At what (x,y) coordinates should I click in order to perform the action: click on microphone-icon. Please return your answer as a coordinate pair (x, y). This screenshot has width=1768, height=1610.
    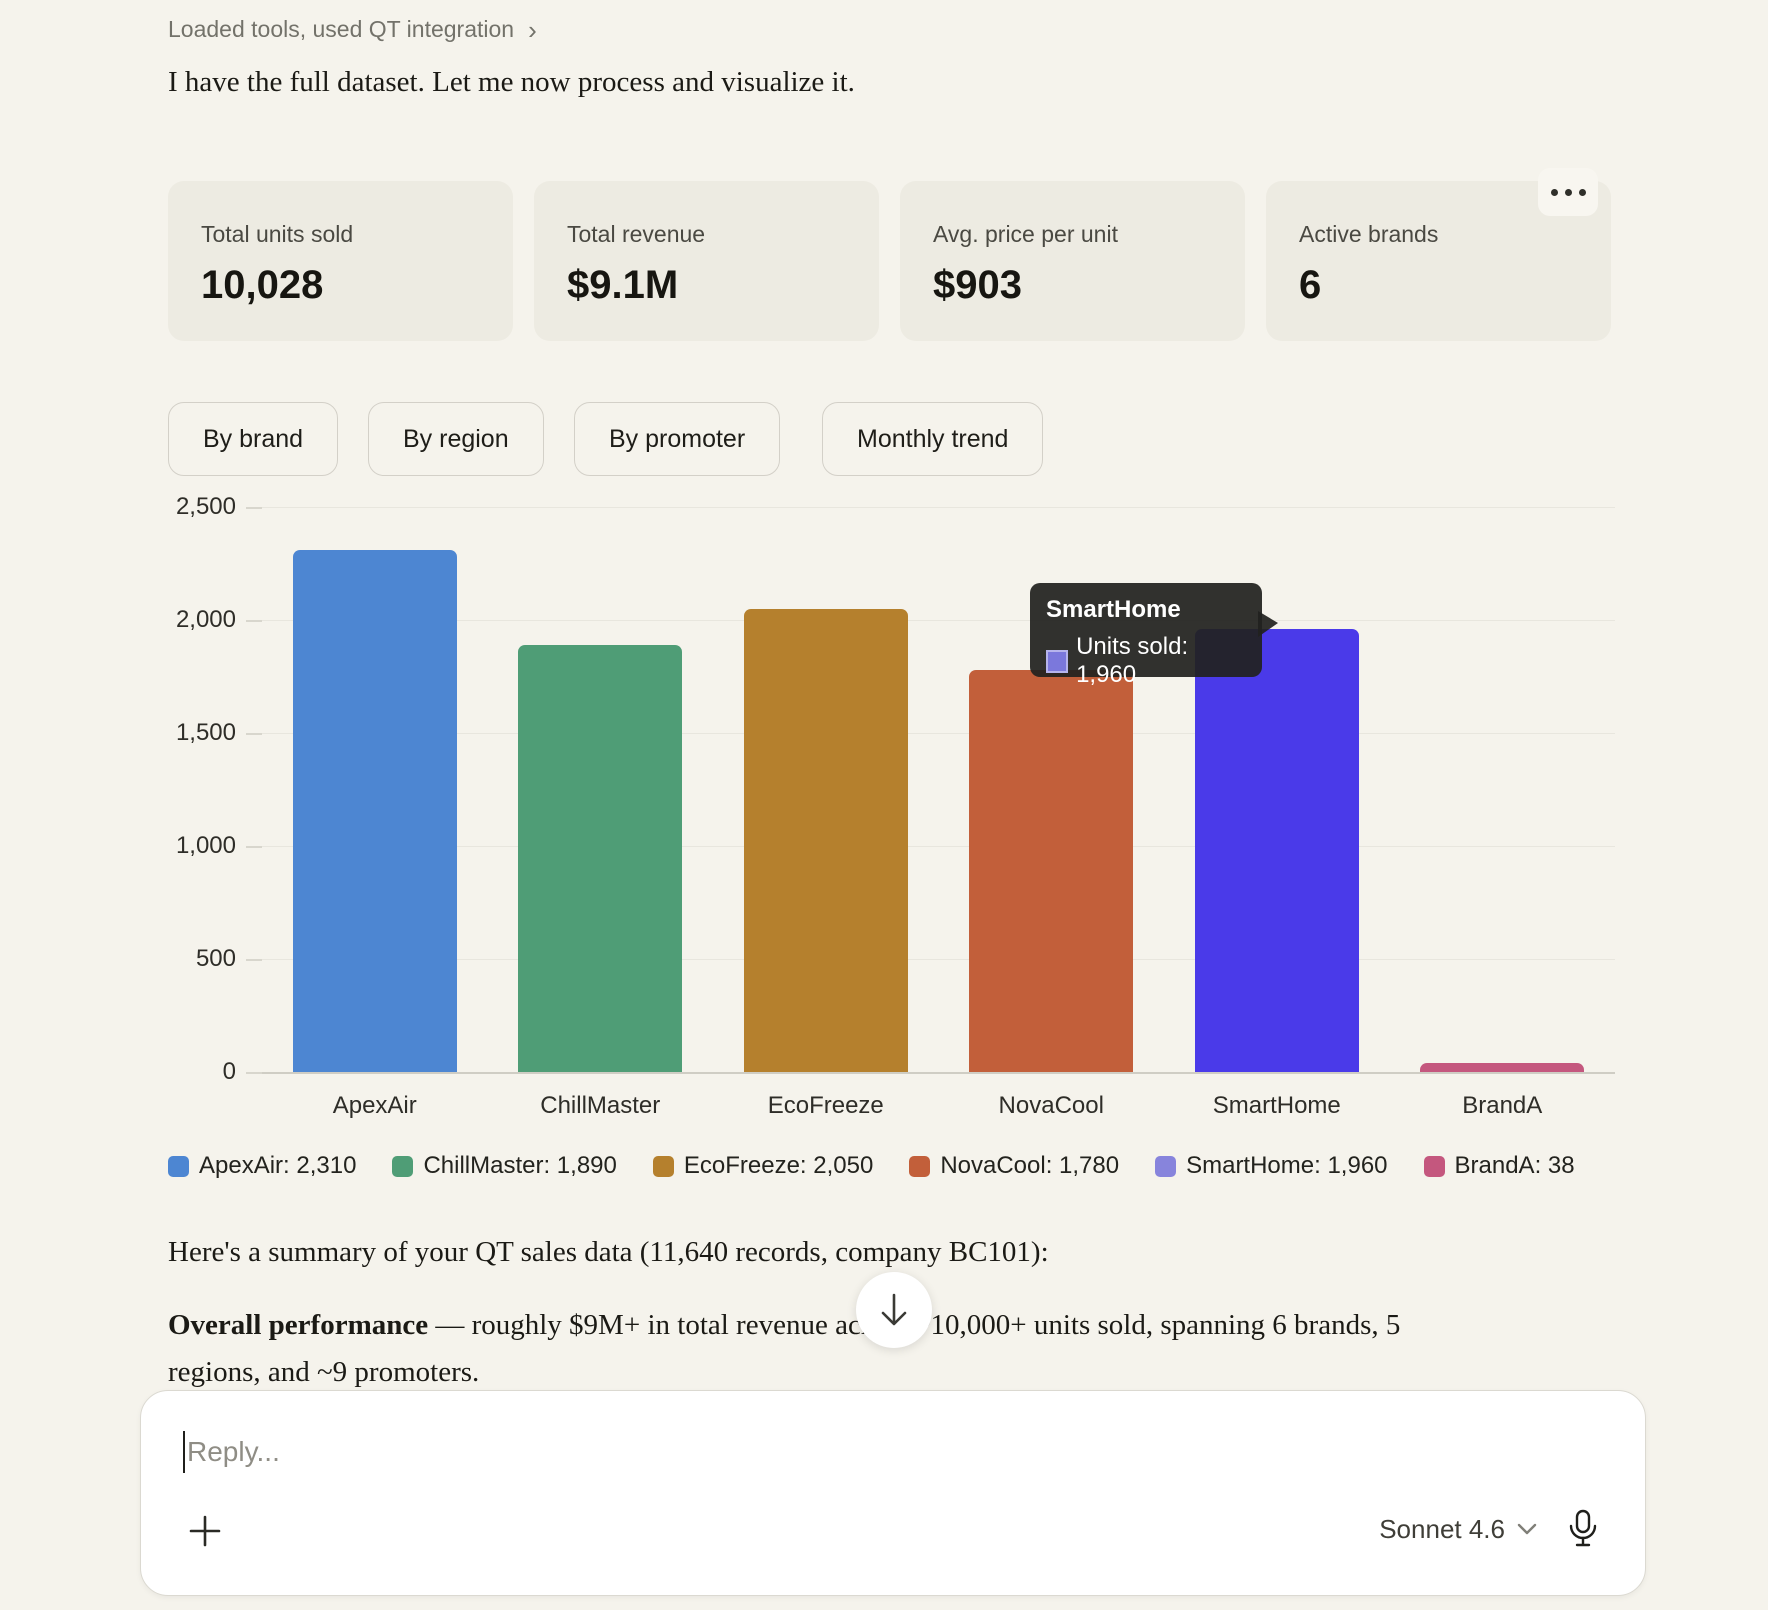
    Looking at the image, I should click on (1583, 1528).